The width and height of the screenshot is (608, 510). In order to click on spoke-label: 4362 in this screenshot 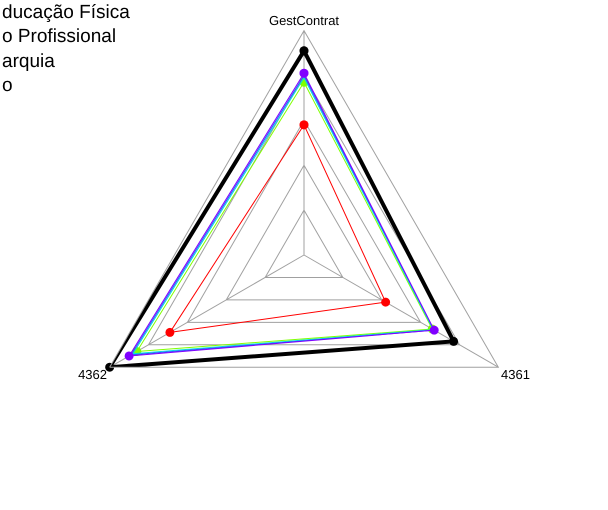, I will do `click(92, 374)`.